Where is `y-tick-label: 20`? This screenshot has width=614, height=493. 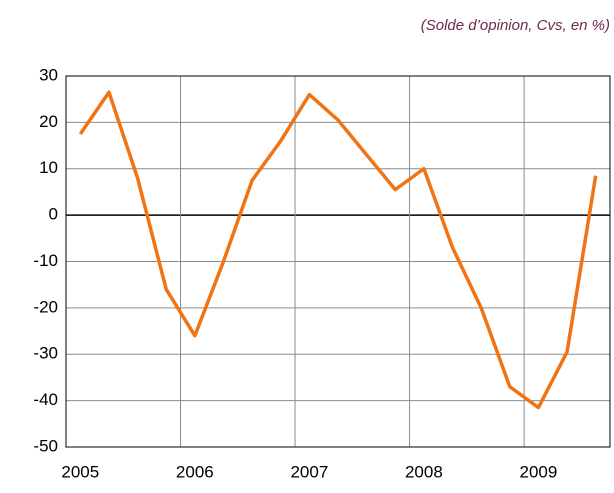
y-tick-label: 20 is located at coordinates (48, 121).